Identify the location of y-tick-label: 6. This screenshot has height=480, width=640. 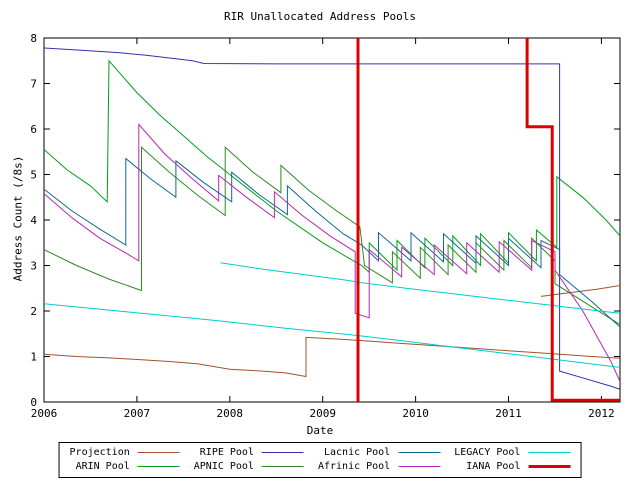
(33, 129).